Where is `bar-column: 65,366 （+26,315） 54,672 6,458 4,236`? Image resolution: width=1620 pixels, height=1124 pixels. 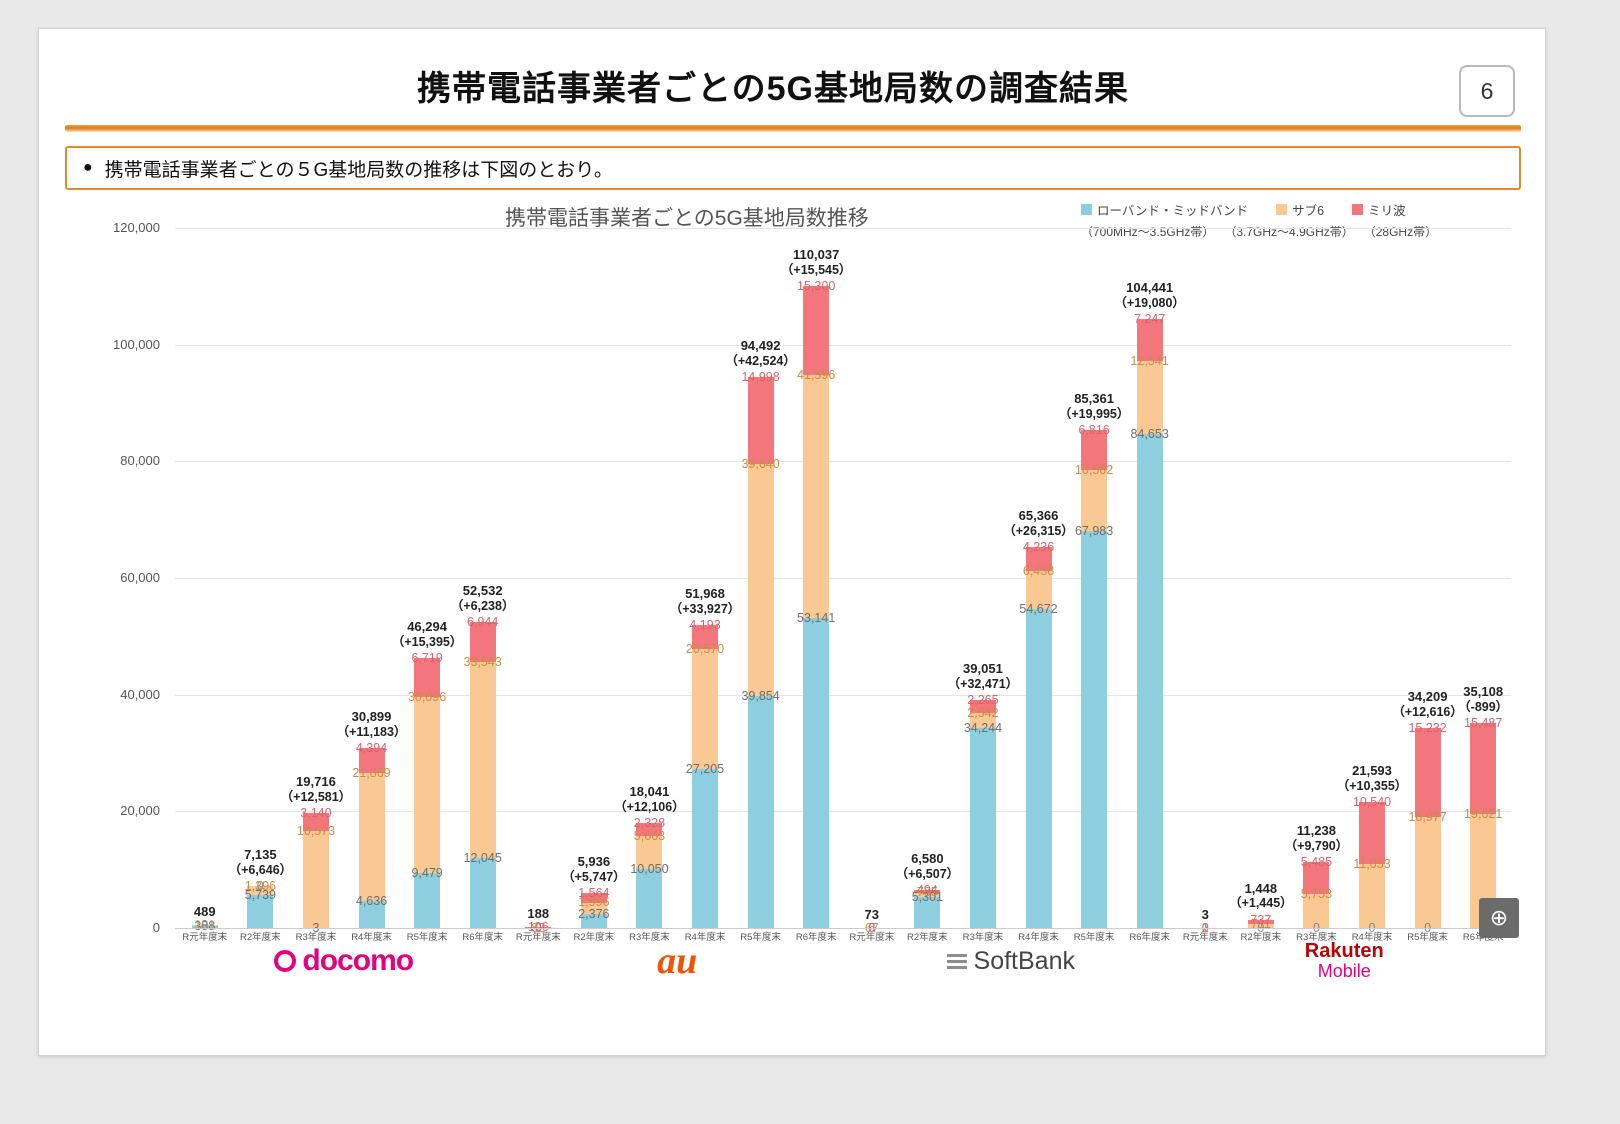 bar-column: 65,366 （+26,315） 54,672 6,458 4,236 is located at coordinates (1038, 578).